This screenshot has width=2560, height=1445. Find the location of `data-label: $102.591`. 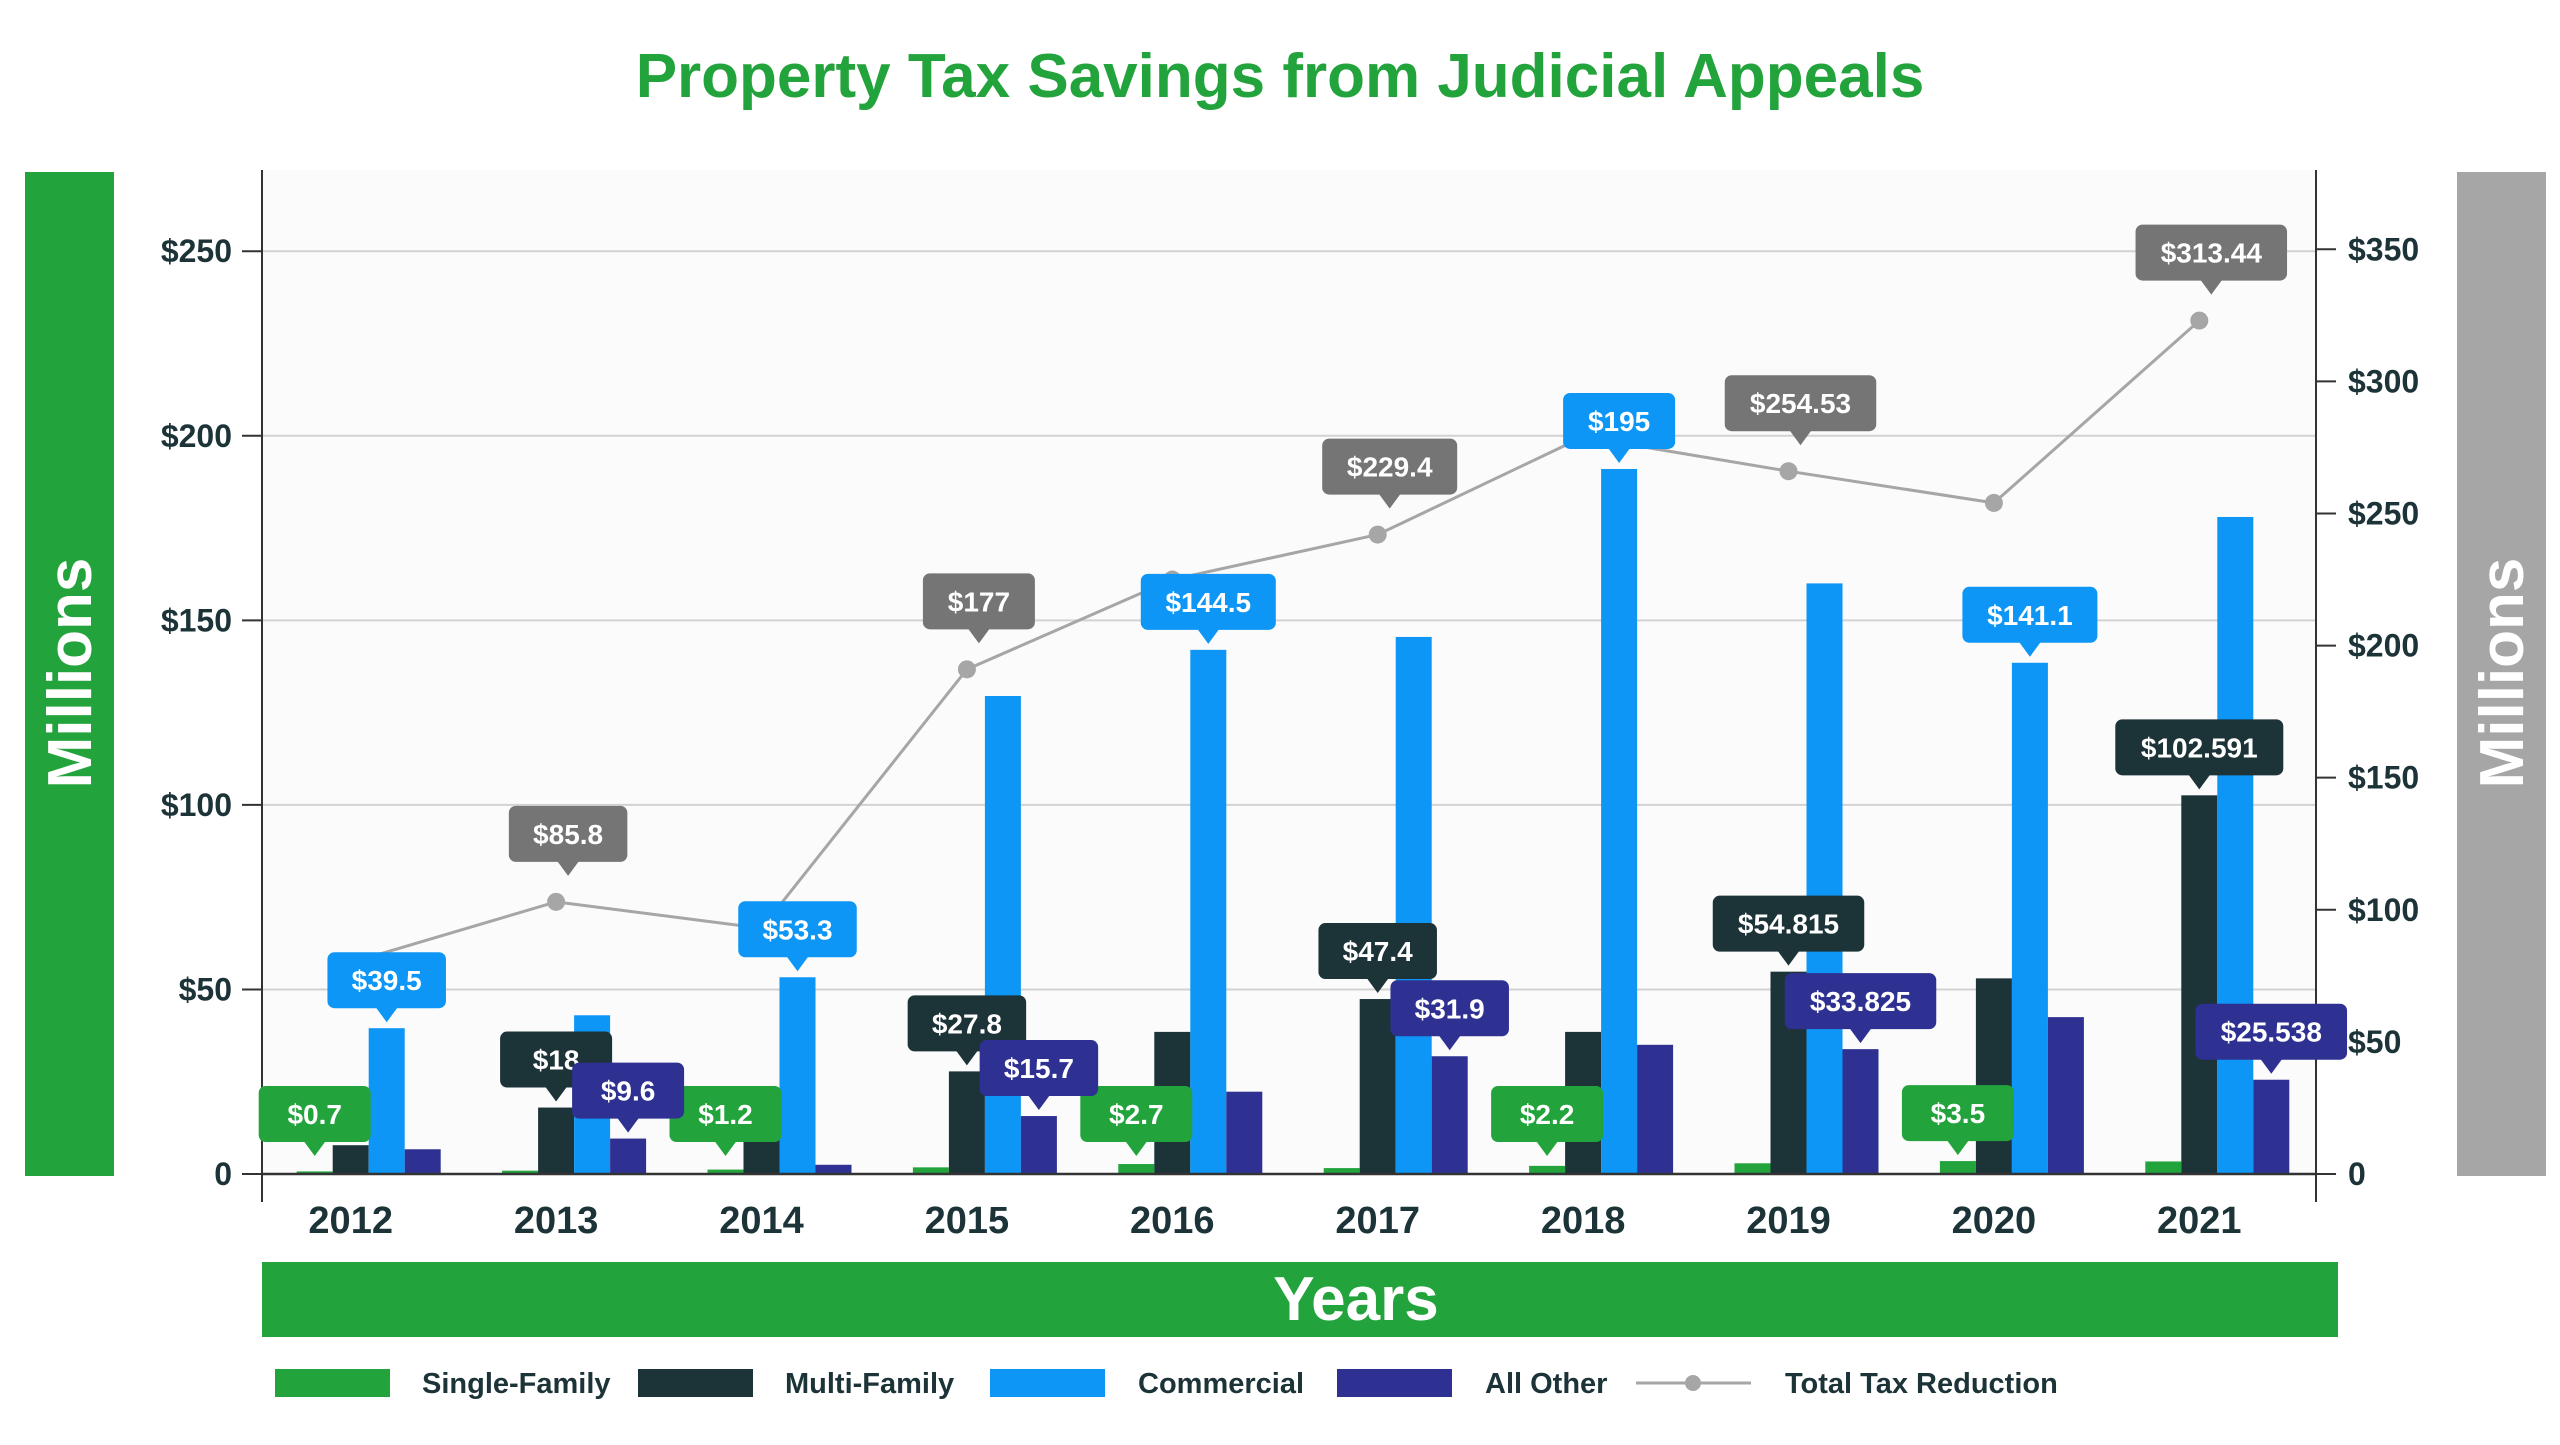

data-label: $102.591 is located at coordinates (2199, 754).